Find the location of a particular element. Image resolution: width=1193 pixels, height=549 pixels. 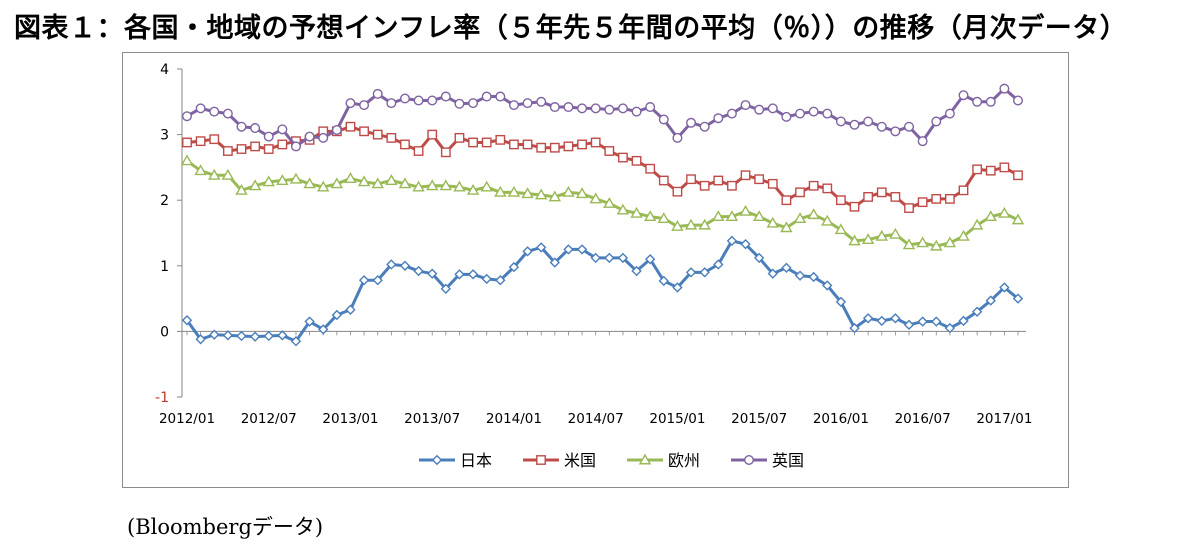

x-tick-label: 2013/01 is located at coordinates (350, 419).